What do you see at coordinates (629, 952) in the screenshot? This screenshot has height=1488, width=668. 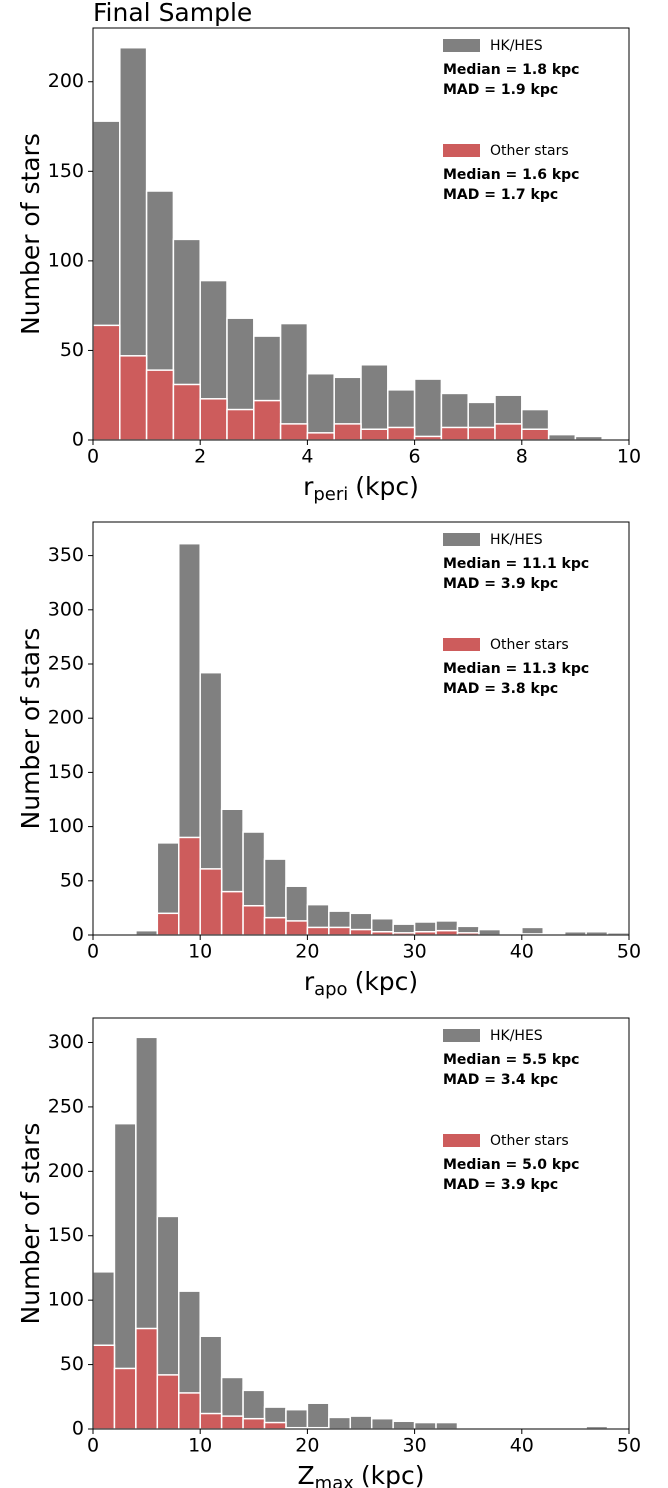 I see `x-tick-label: 50` at bounding box center [629, 952].